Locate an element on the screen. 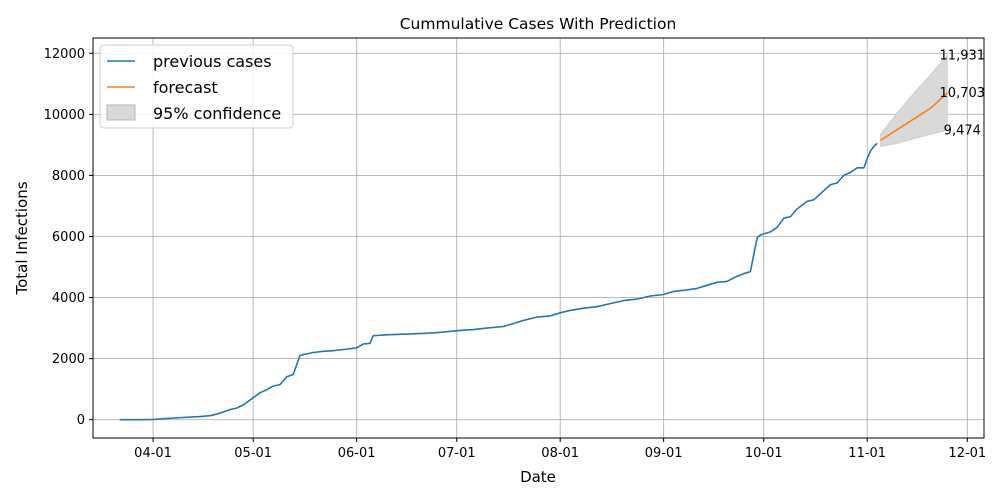  y-tick-label: 12000 is located at coordinates (64, 54).